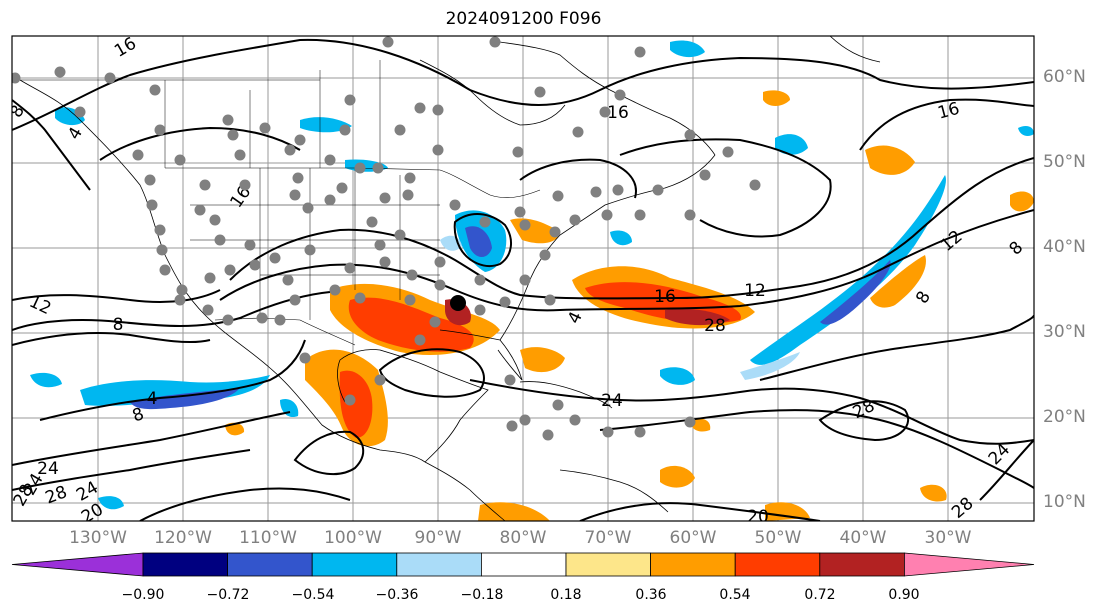 The height and width of the screenshot is (615, 1105). What do you see at coordinates (791, 144) in the screenshot?
I see `blue-canada-east` at bounding box center [791, 144].